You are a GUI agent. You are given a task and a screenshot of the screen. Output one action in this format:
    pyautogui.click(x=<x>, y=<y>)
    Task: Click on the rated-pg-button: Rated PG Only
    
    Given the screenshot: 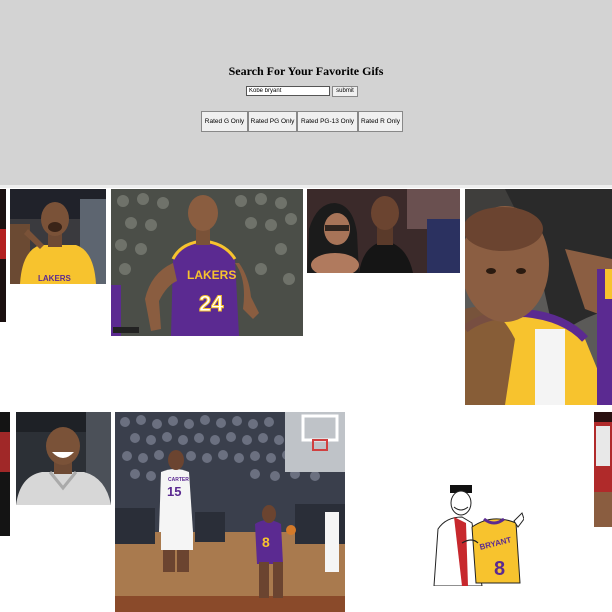 What is the action you would take?
    pyautogui.click(x=272, y=121)
    